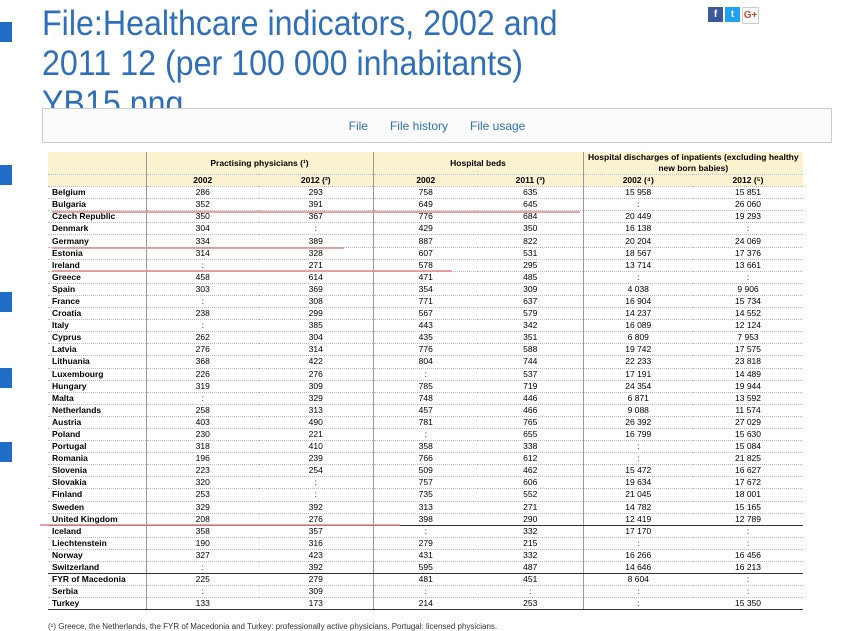 The image size is (852, 631). I want to click on value-cell: 20 449, so click(638, 217).